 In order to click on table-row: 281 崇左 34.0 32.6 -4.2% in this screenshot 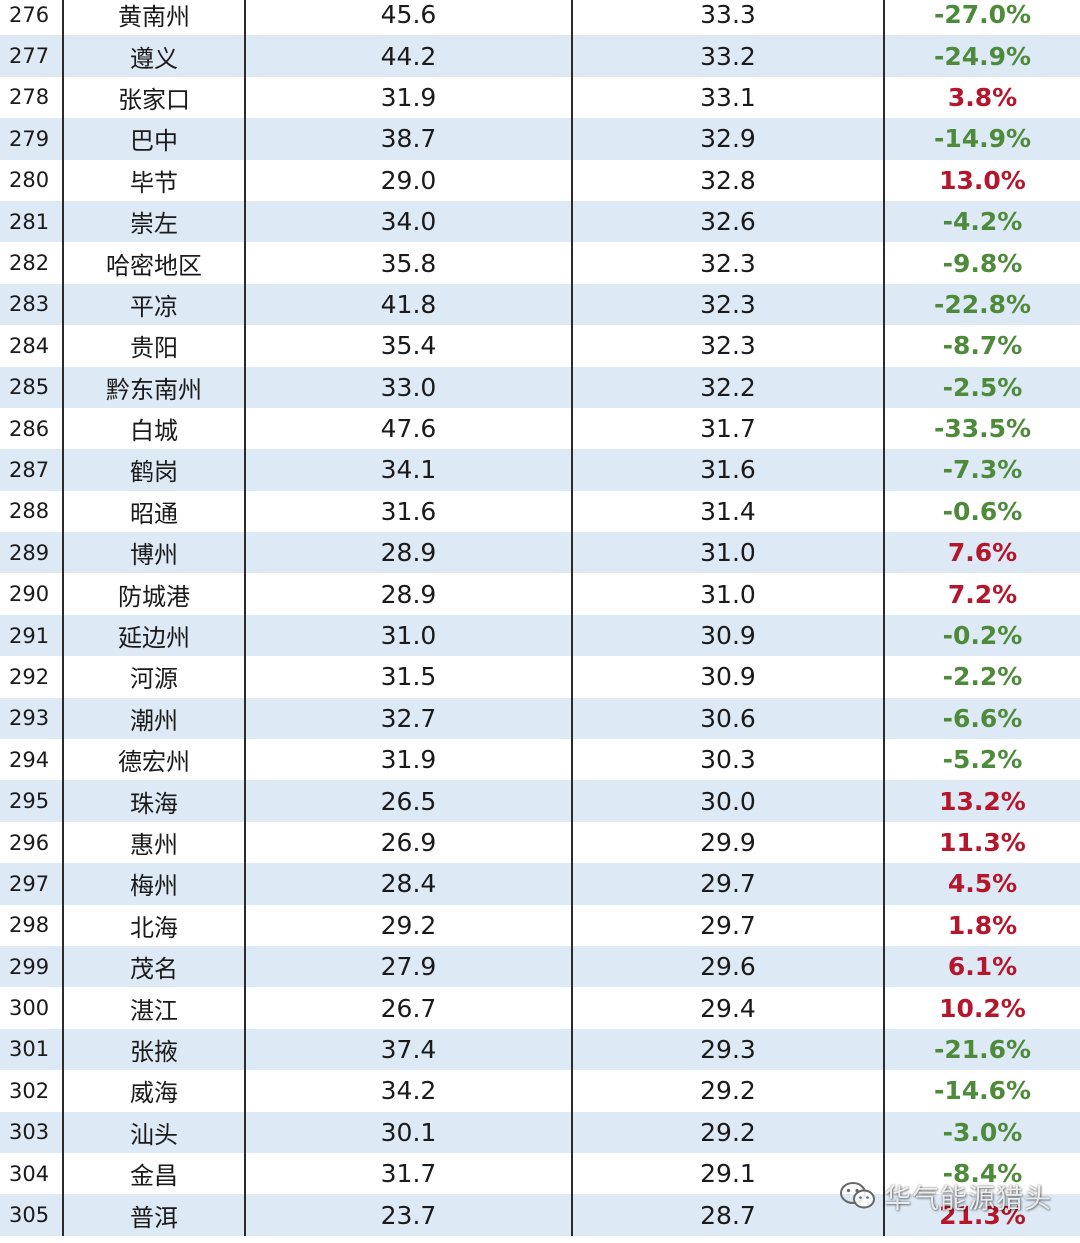, I will do `click(540, 221)`.